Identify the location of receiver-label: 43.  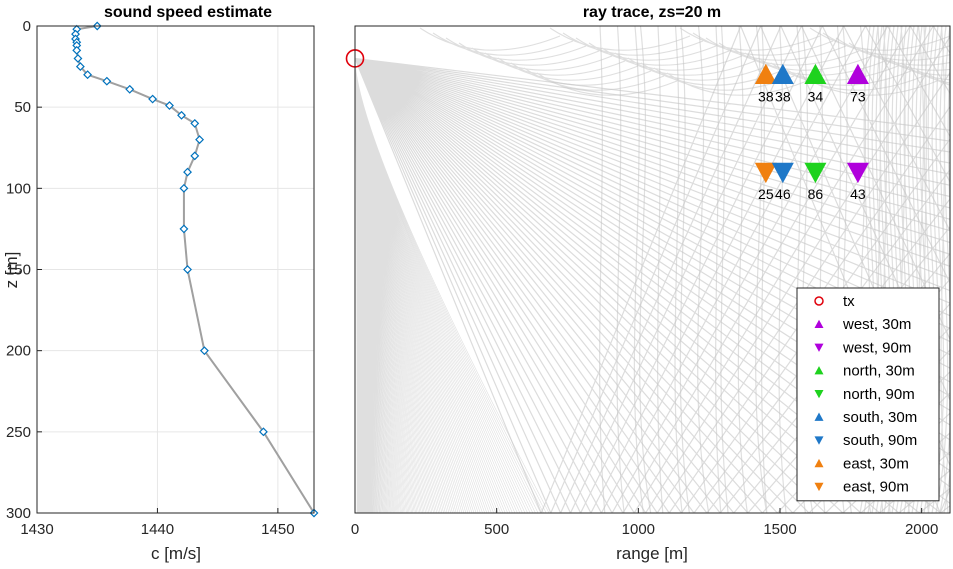
(858, 194).